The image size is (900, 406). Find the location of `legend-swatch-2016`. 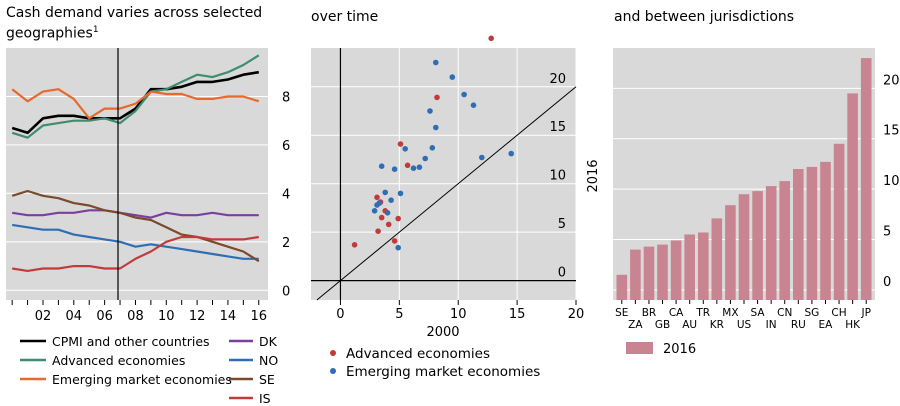

legend-swatch-2016 is located at coordinates (639, 348).